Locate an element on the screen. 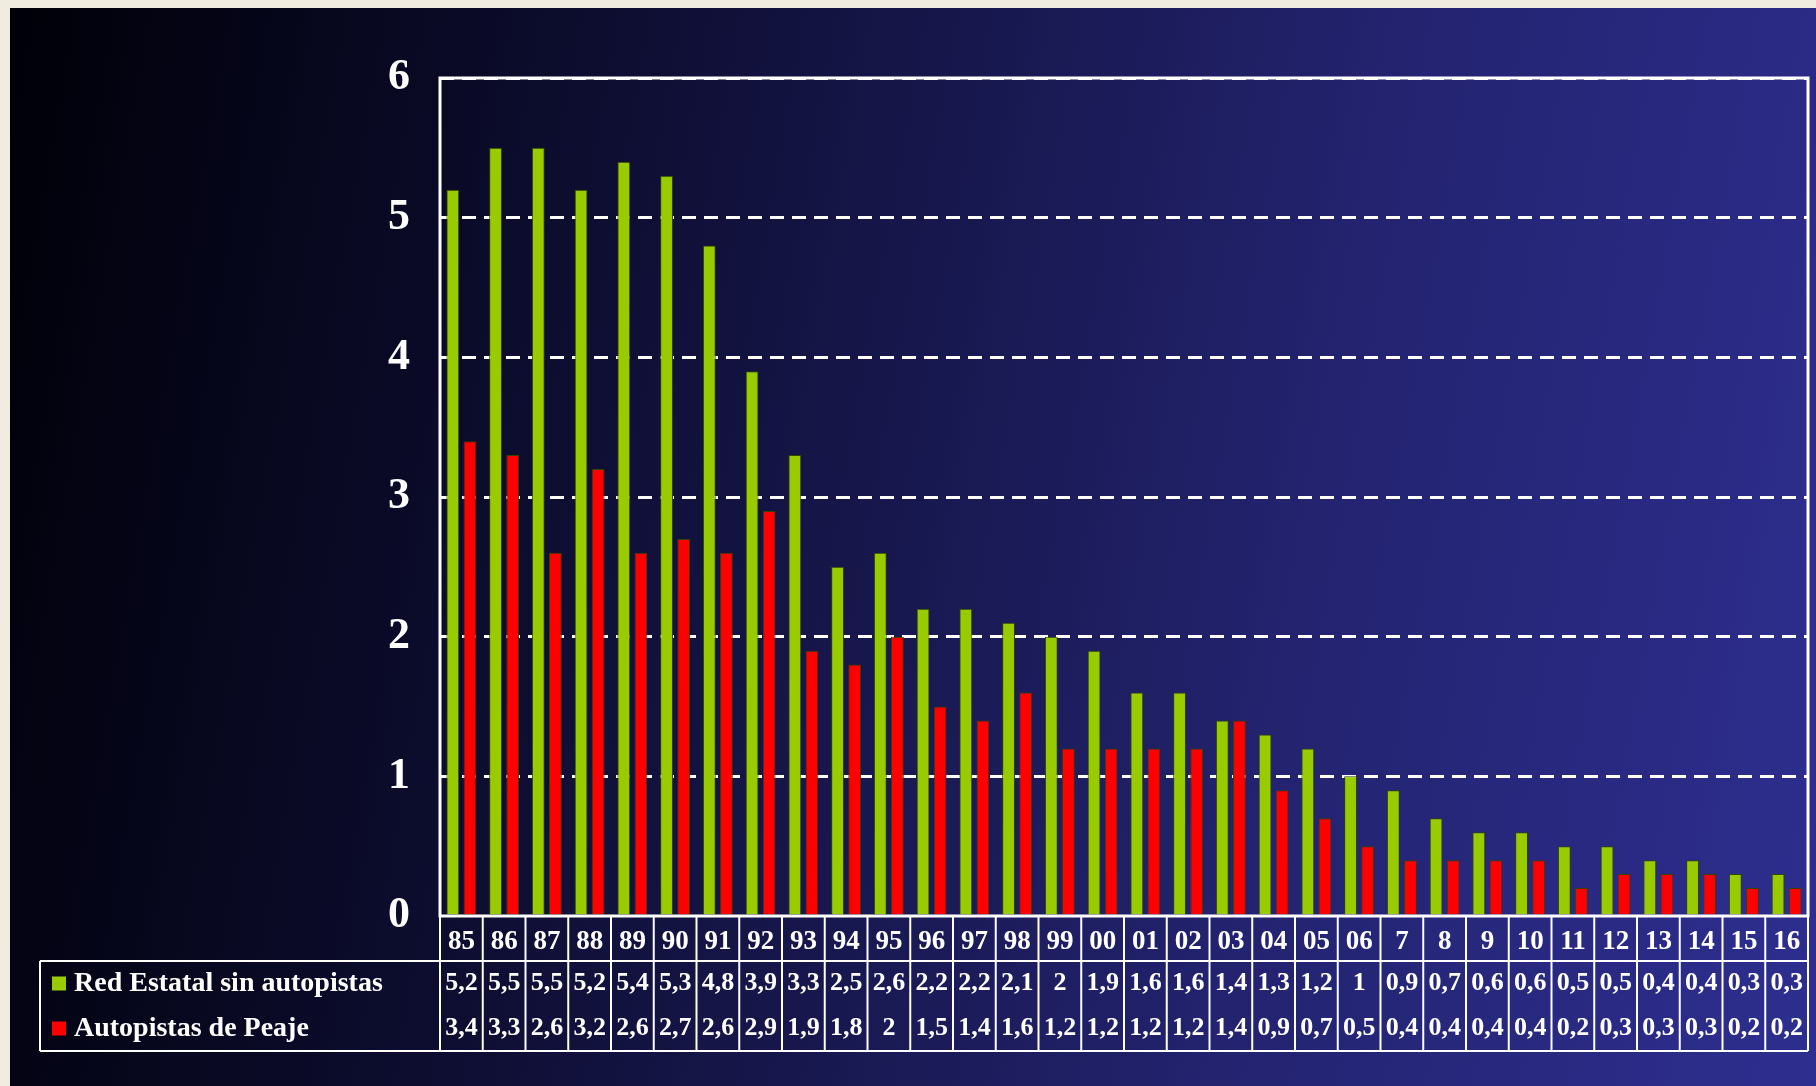 The width and height of the screenshot is (1816, 1086). x-tick-label: 11 is located at coordinates (1573, 940).